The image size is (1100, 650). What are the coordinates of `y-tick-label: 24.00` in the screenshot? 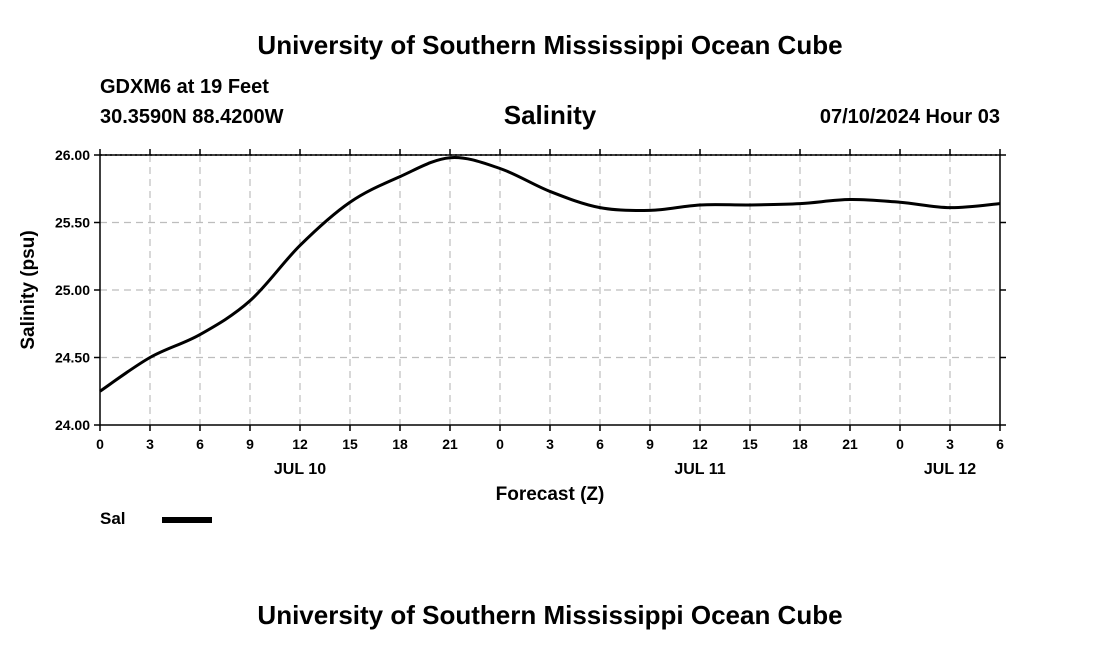 It's located at (72, 425).